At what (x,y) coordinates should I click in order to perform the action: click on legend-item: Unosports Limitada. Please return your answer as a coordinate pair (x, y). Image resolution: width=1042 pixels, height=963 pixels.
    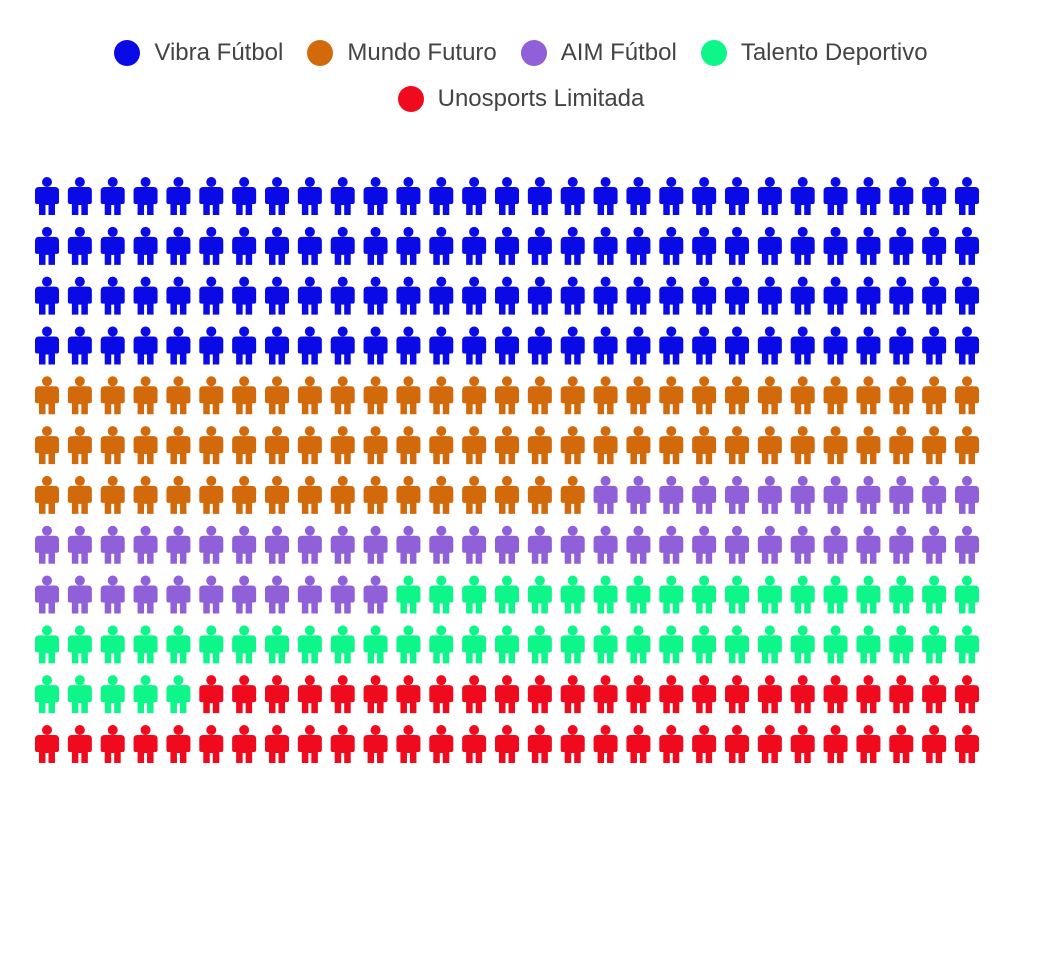
    Looking at the image, I should click on (520, 99).